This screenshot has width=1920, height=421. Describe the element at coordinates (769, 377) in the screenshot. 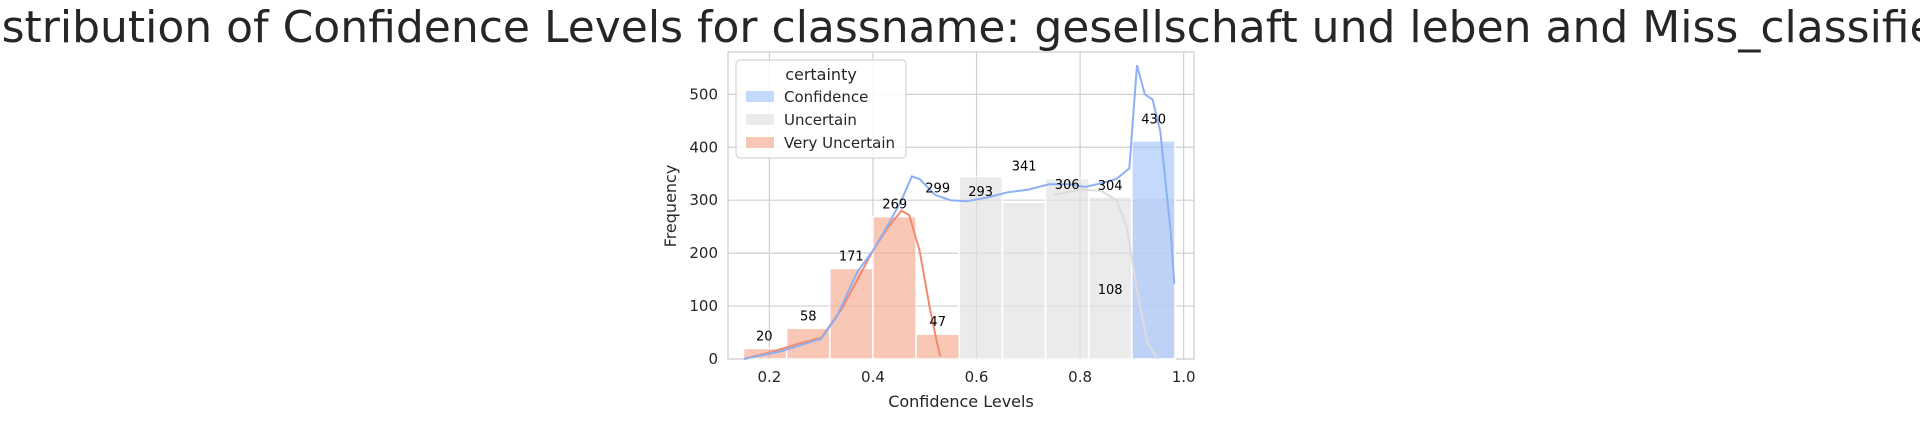

I see `x-tick-label: 0.2` at that location.